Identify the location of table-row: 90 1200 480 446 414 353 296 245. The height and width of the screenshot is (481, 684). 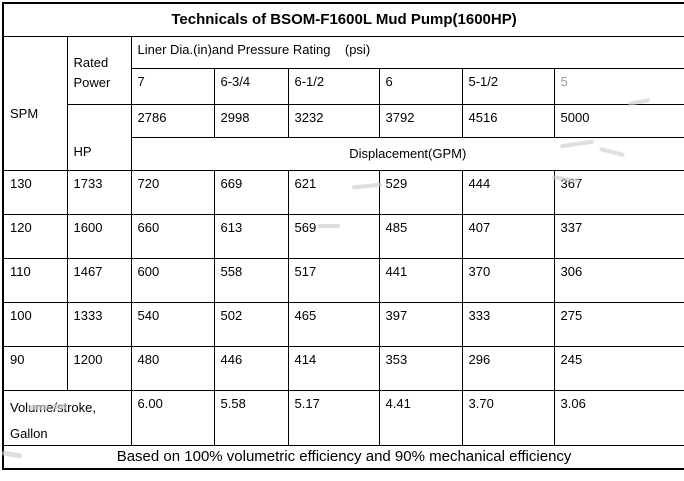
(343, 368).